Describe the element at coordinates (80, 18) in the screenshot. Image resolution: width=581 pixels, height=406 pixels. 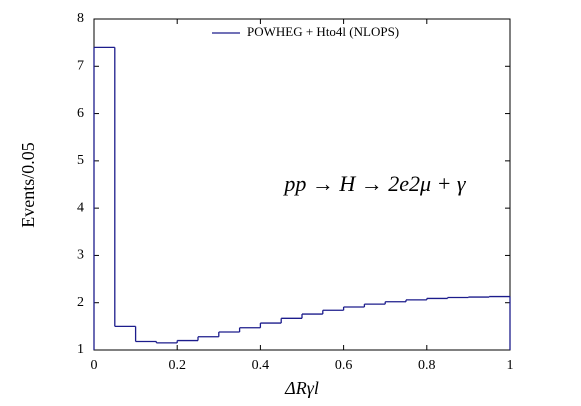
I see `y-tick-label: 8` at that location.